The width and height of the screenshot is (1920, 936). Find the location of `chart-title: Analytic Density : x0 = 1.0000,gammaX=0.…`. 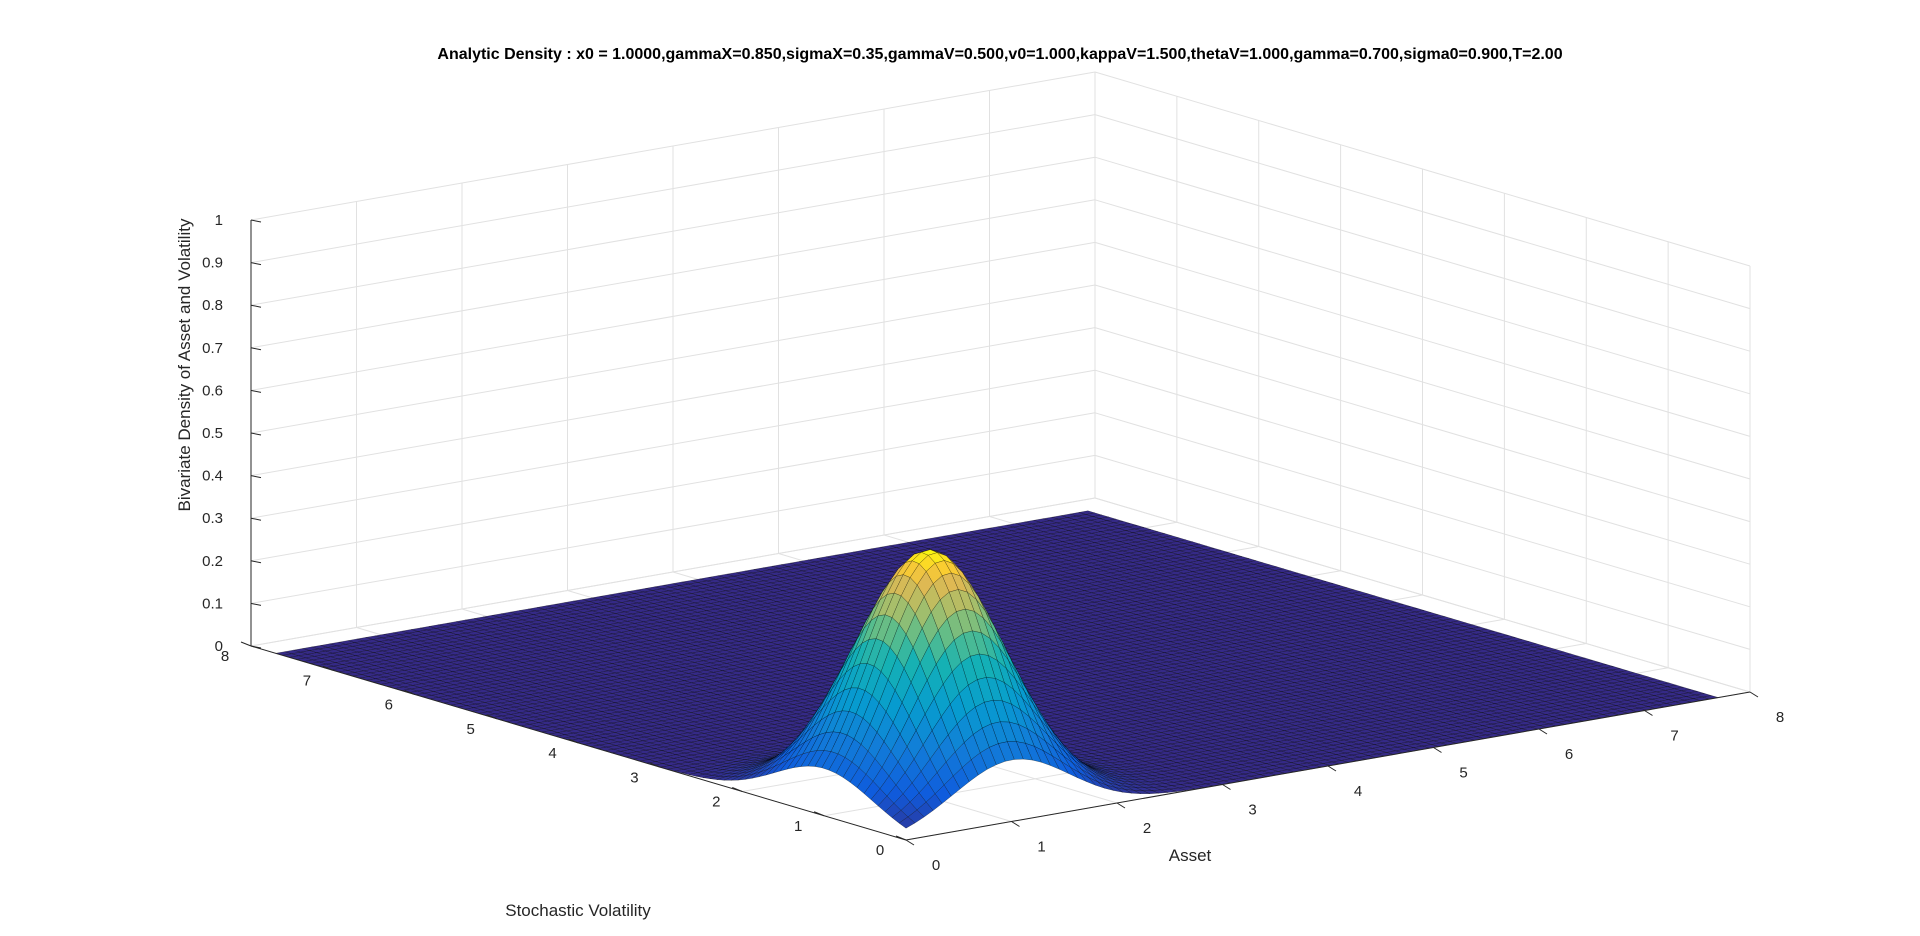

chart-title: Analytic Density : x0 = 1.0000,gammaX=0.… is located at coordinates (999, 54).